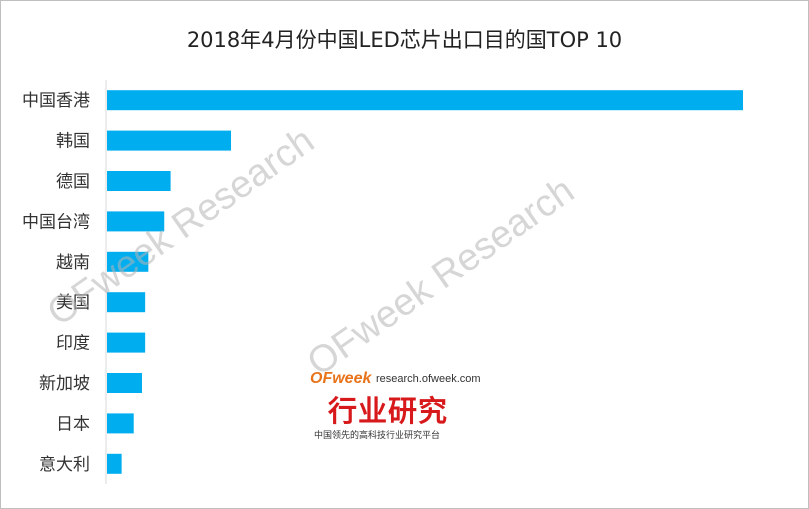 The height and width of the screenshot is (509, 809). Describe the element at coordinates (56, 222) in the screenshot. I see `category-label: 中国台湾` at that location.